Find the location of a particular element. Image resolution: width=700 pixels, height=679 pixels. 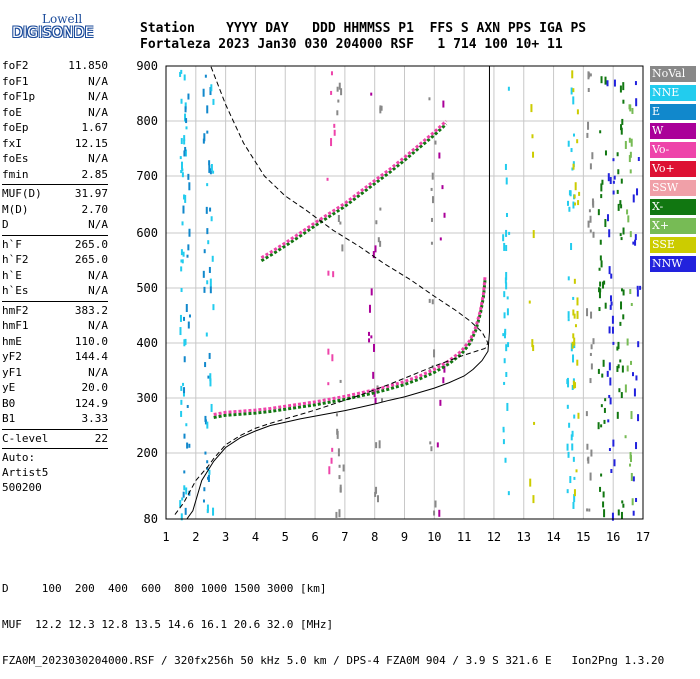

param-name: h`F is located at coordinates (12, 244).